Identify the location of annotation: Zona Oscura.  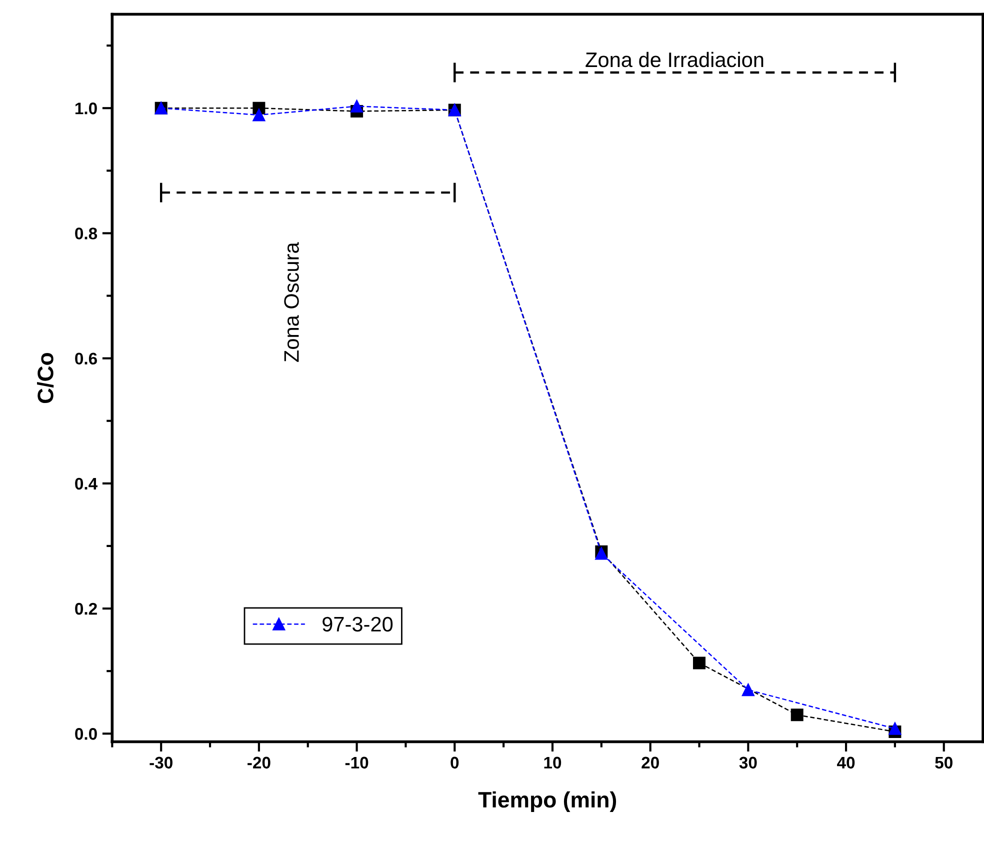
(291, 302).